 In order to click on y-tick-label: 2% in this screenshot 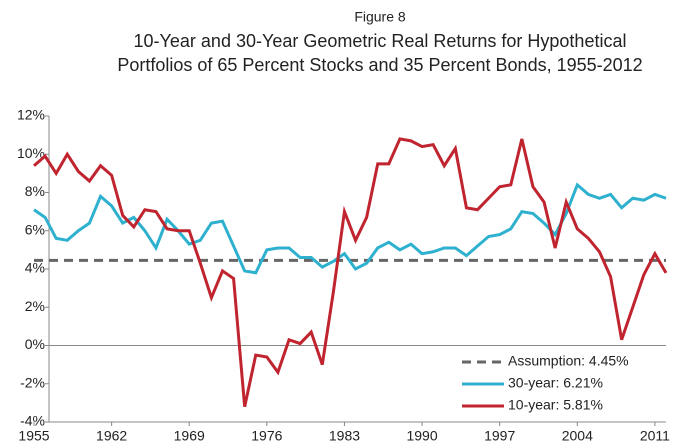, I will do `click(35, 306)`.